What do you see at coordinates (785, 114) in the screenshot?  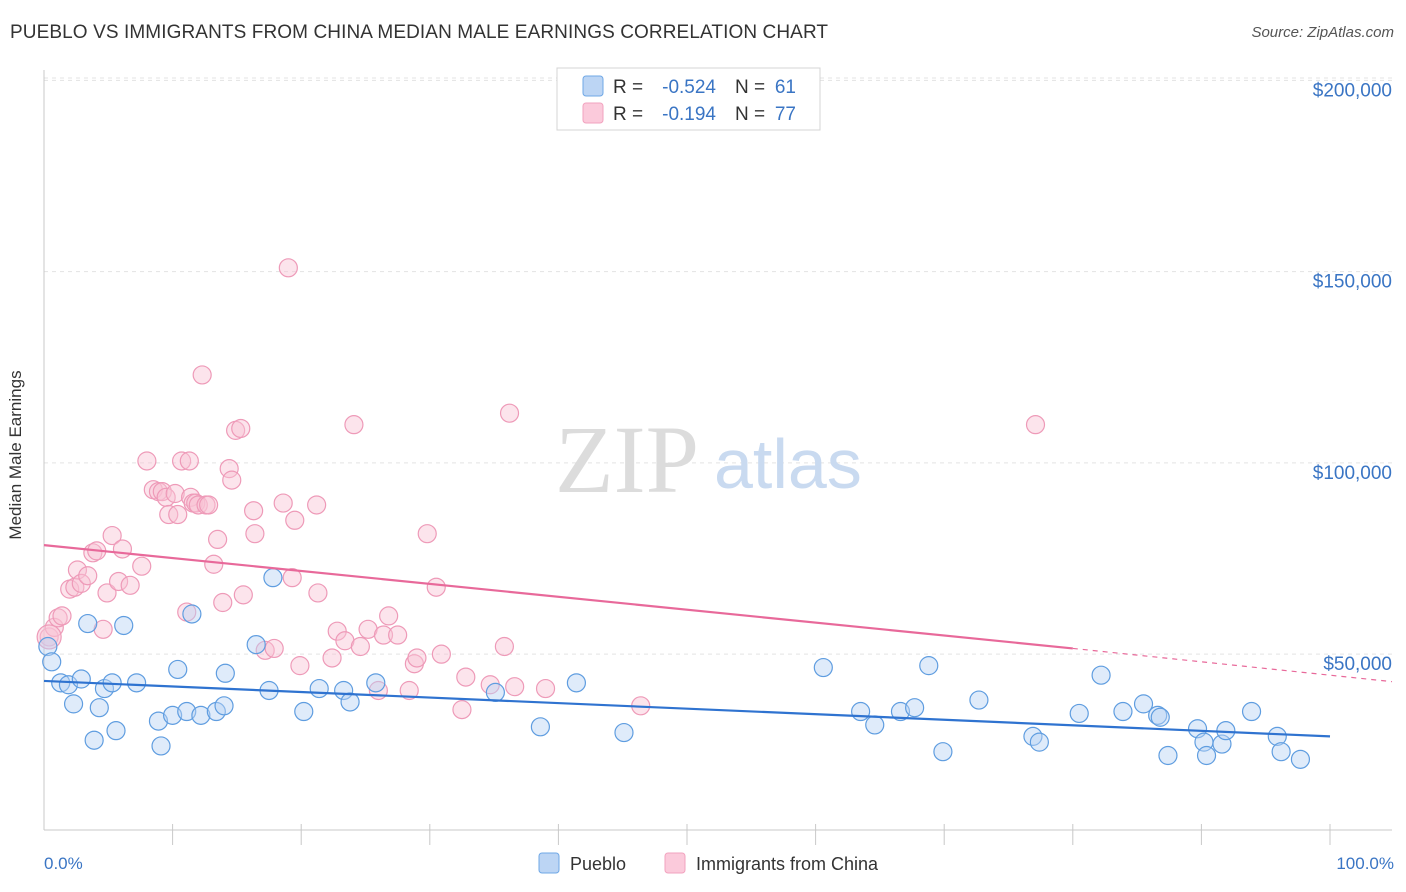 I see `legend-n-value-2: 77` at bounding box center [785, 114].